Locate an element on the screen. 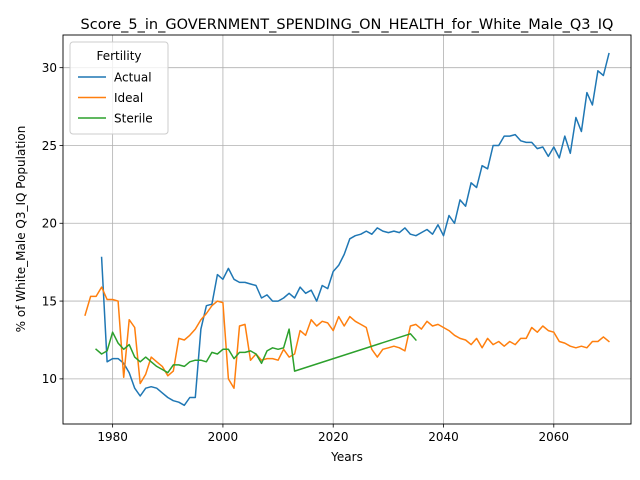 This screenshot has width=640, height=480. x-tick-label: 2040 is located at coordinates (443, 437).